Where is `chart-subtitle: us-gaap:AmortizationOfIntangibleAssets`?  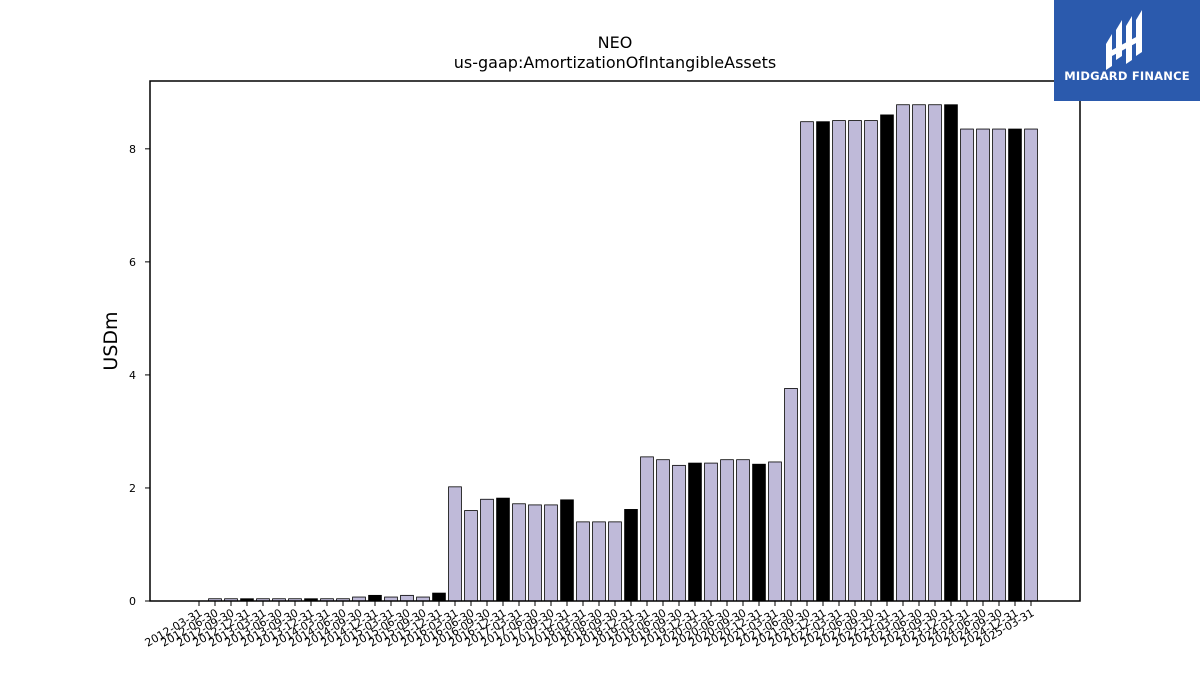
chart-subtitle: us-gaap:AmortizationOfIntangibleAssets is located at coordinates (615, 62).